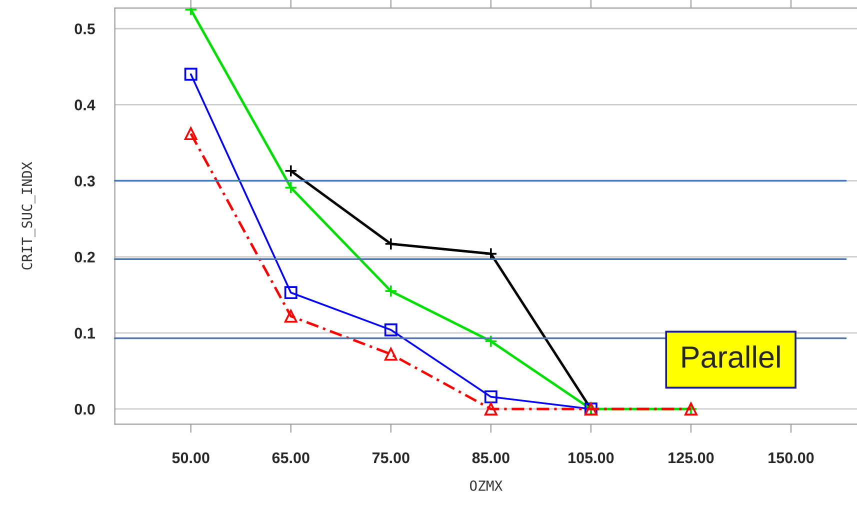 This screenshot has width=857, height=505. What do you see at coordinates (791, 458) in the screenshot?
I see `x-tick-label: 150.00` at bounding box center [791, 458].